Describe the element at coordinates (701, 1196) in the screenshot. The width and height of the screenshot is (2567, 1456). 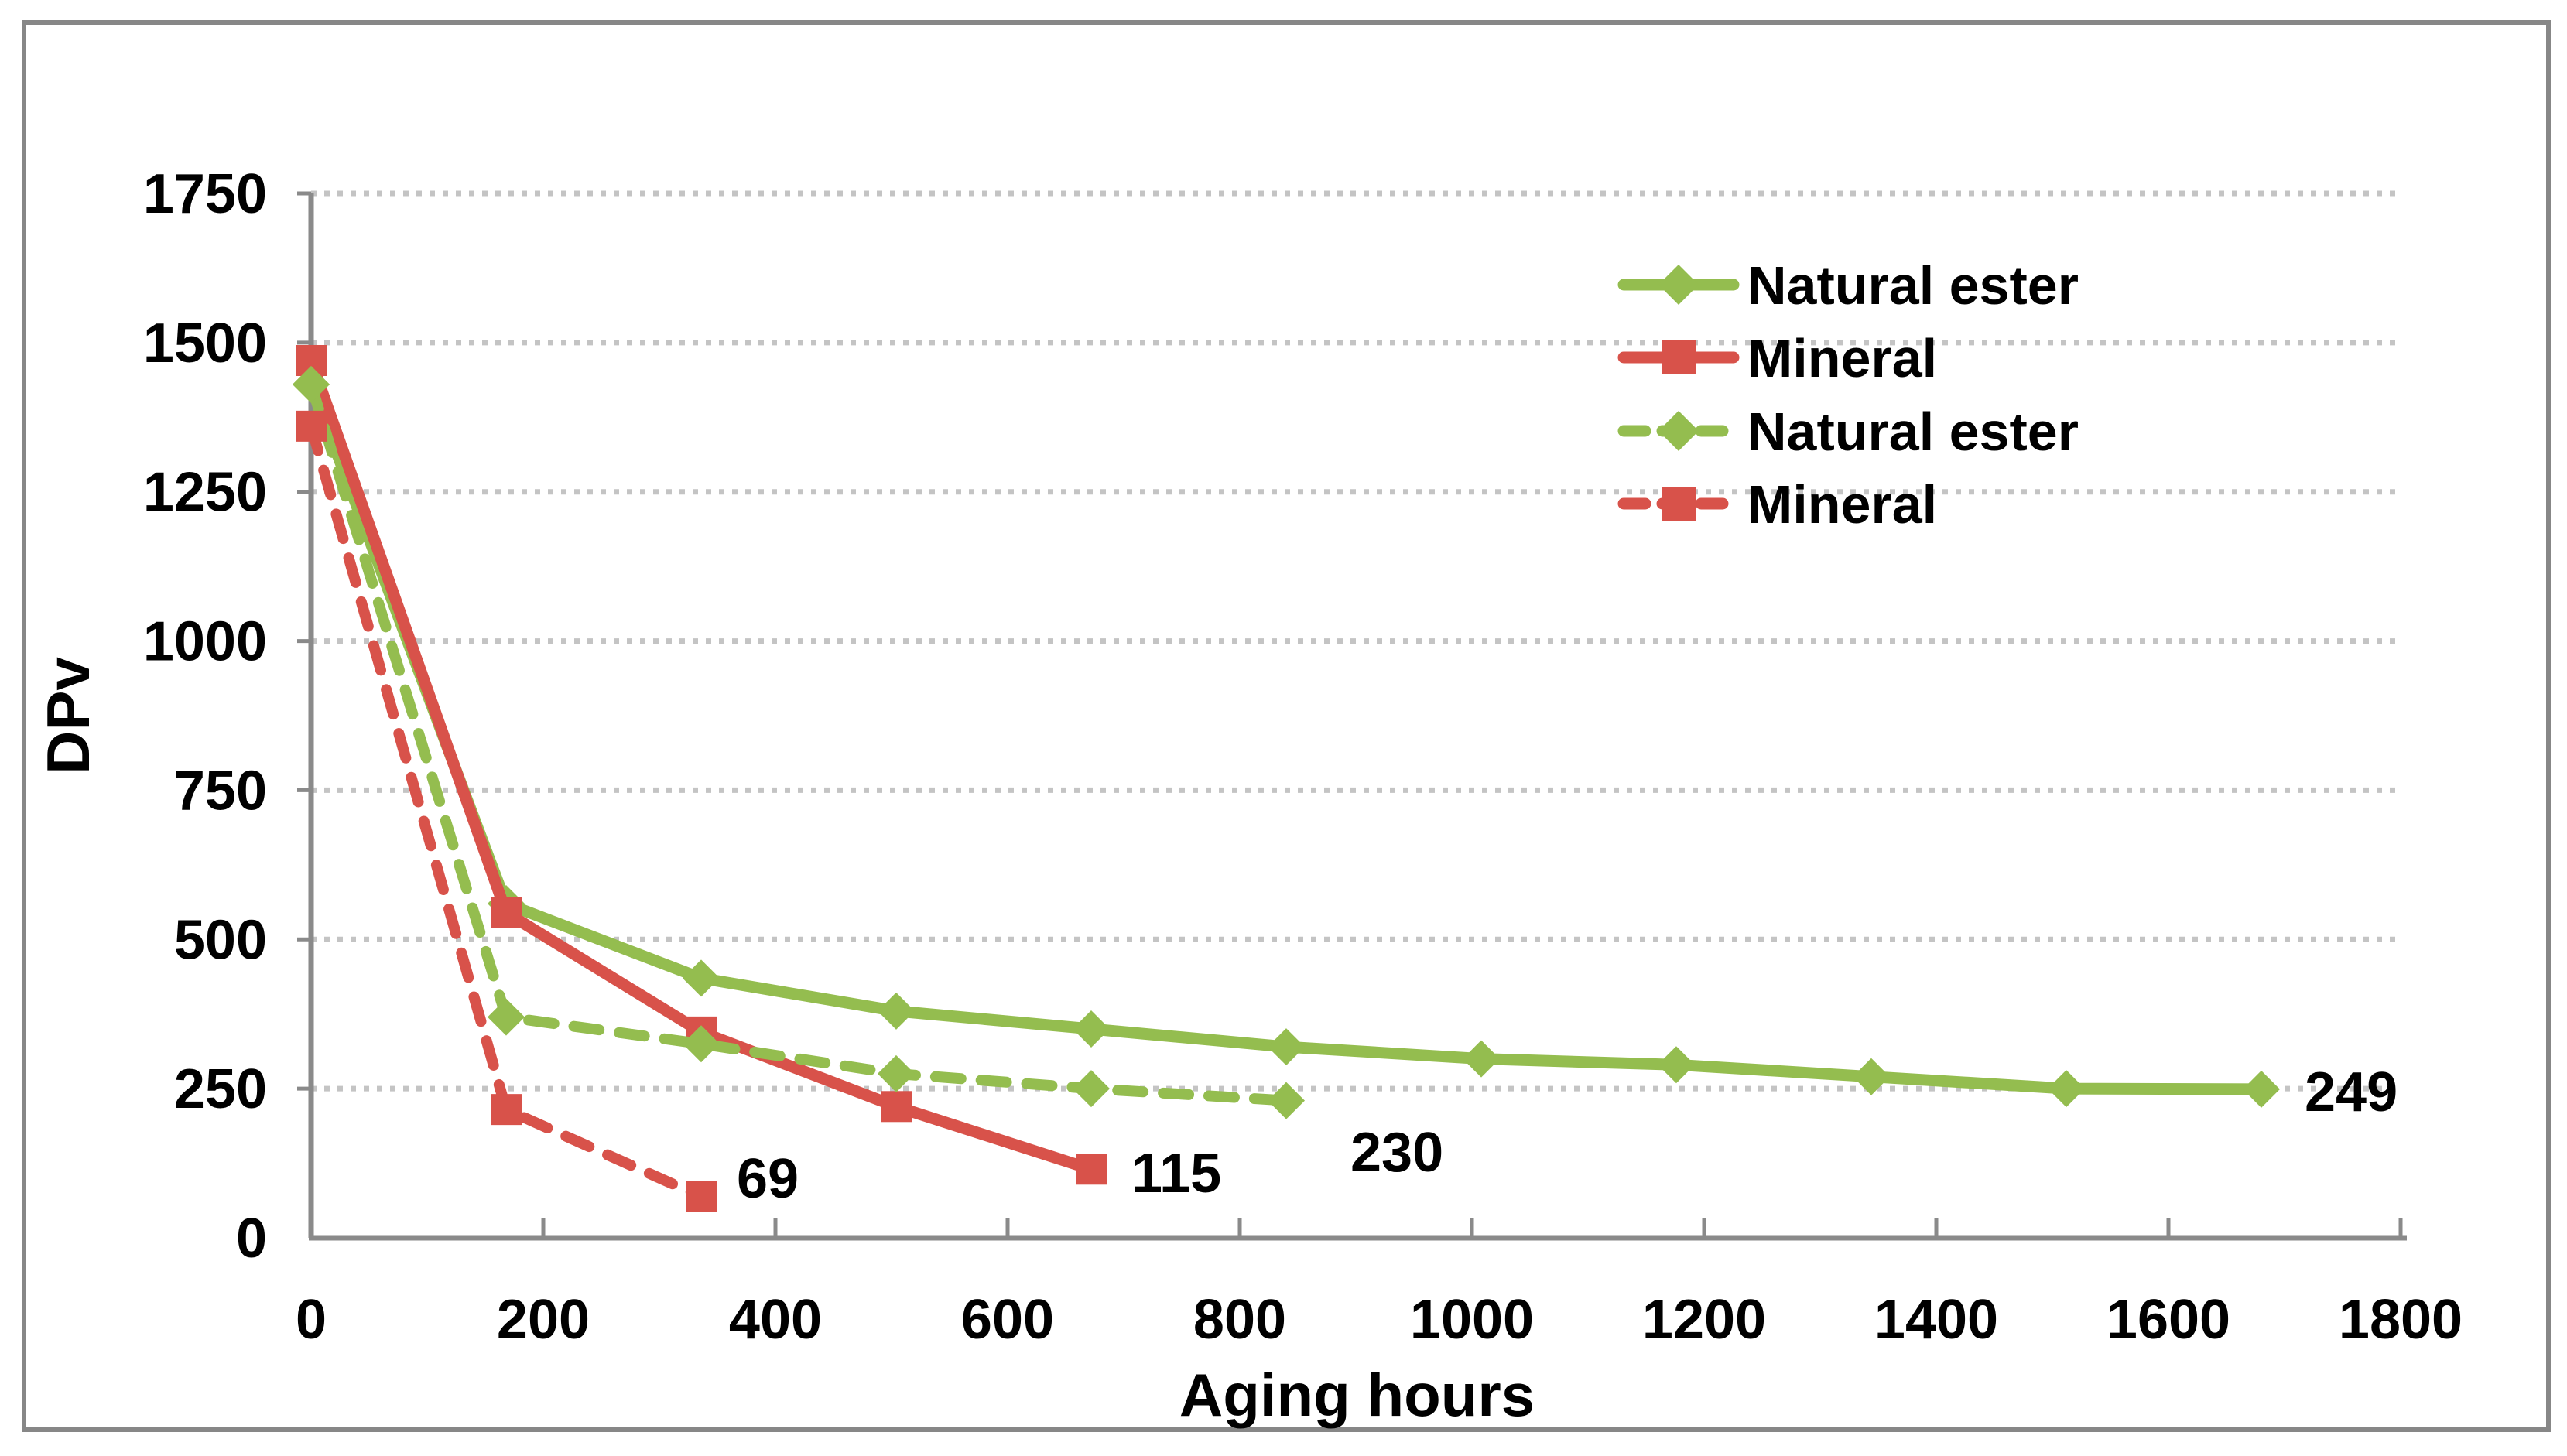
I see `data-point-mineral-dashed-336h` at that location.